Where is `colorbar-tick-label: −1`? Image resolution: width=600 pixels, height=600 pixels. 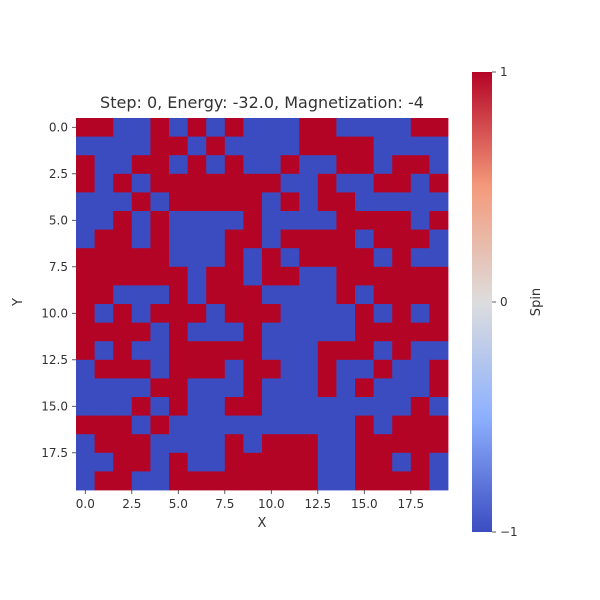
colorbar-tick-label: −1 is located at coordinates (509, 532).